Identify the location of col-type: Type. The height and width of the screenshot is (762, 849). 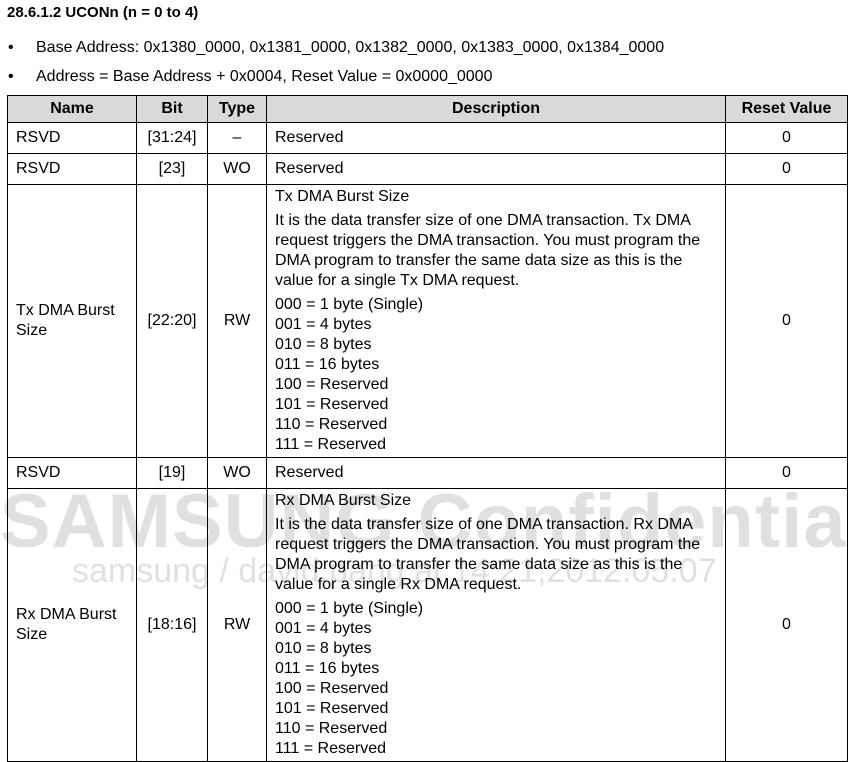
(237, 109).